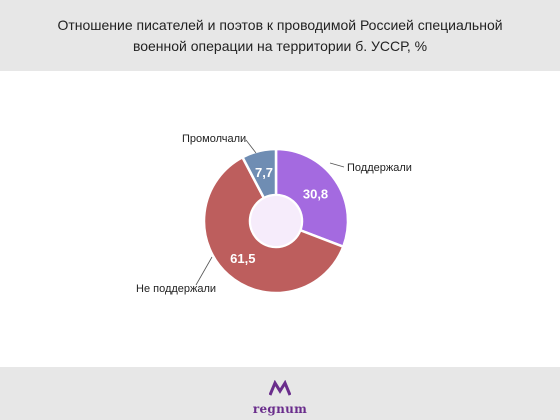 This screenshot has height=420, width=560. I want to click on leader-line-ne-podderzhali, so click(204, 271).